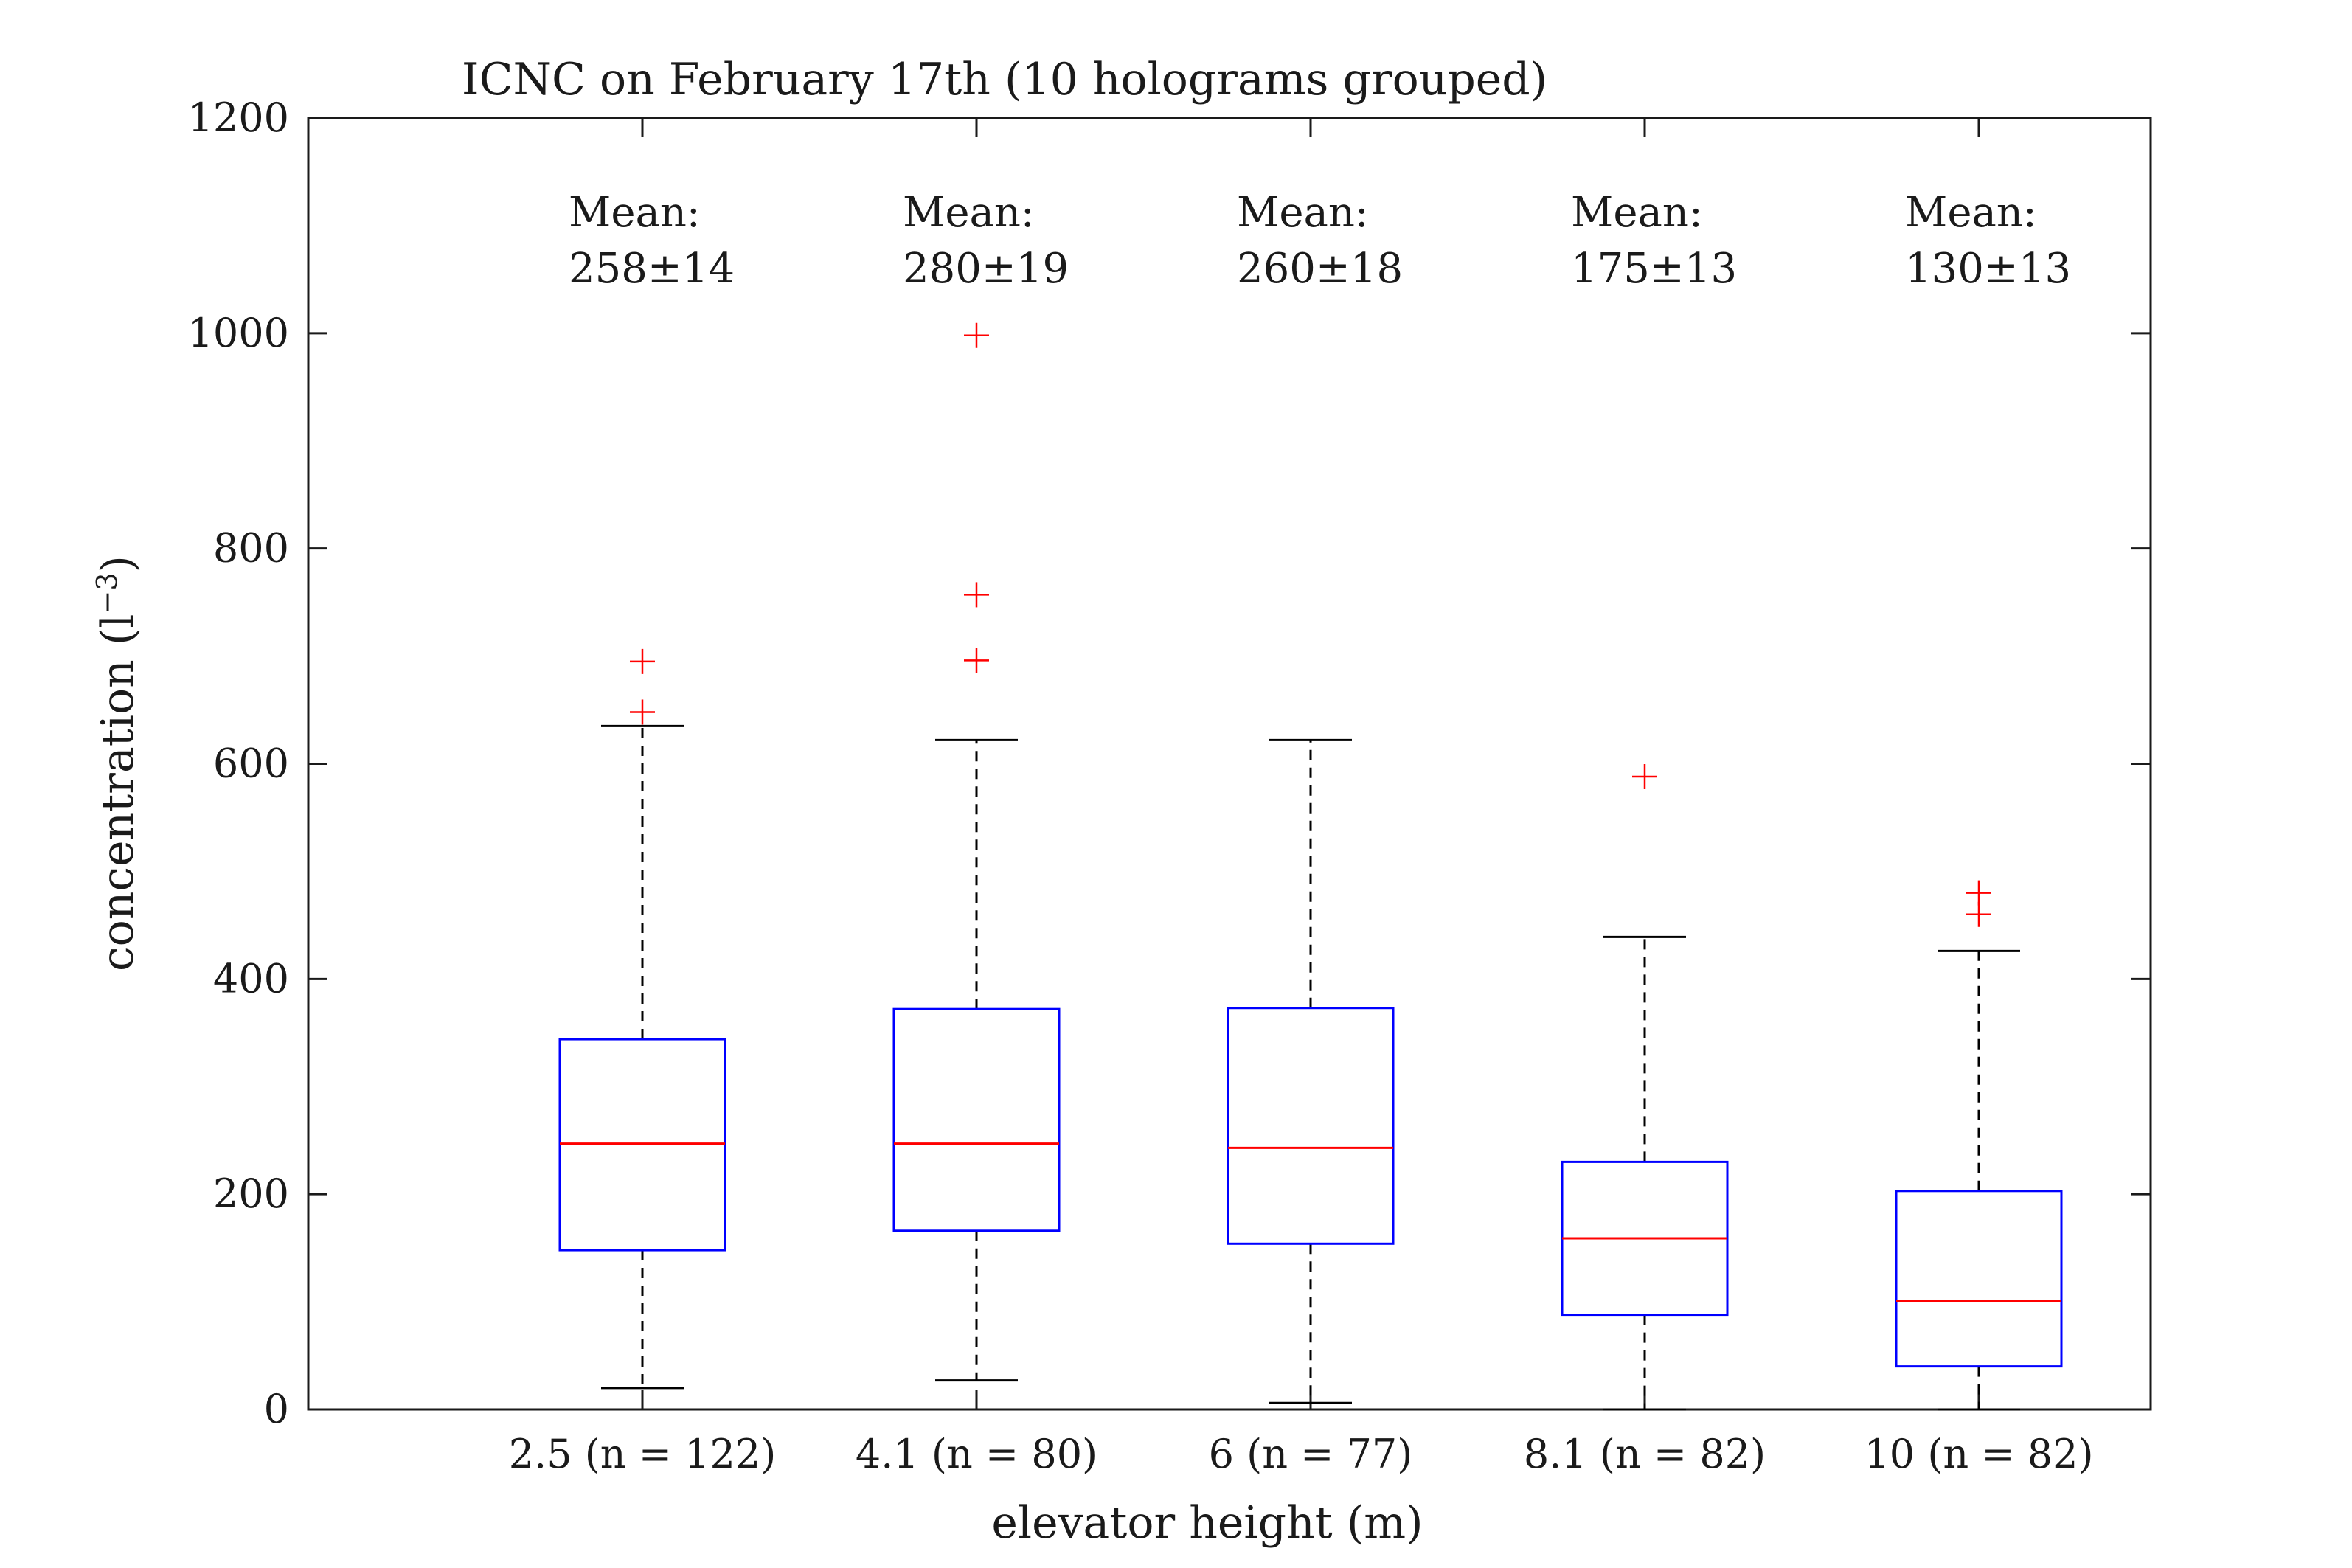 The height and width of the screenshot is (1568, 2352). I want to click on mean-value: 175±13, so click(1654, 269).